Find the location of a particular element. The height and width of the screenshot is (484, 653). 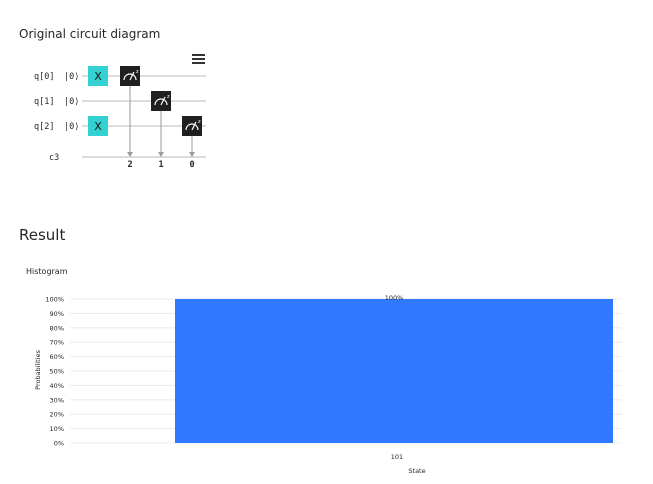

y-tick-label: 60% is located at coordinates (57, 357).